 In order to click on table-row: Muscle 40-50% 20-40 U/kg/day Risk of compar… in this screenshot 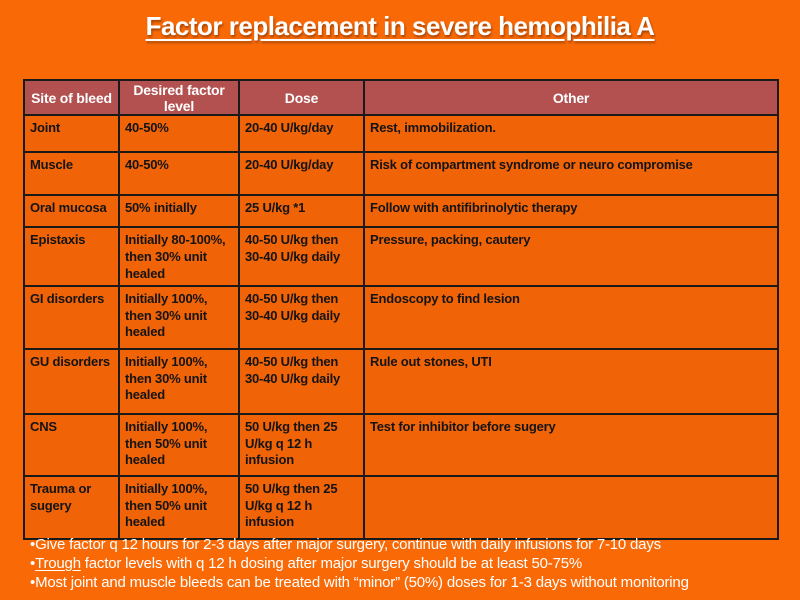, I will do `click(401, 173)`.